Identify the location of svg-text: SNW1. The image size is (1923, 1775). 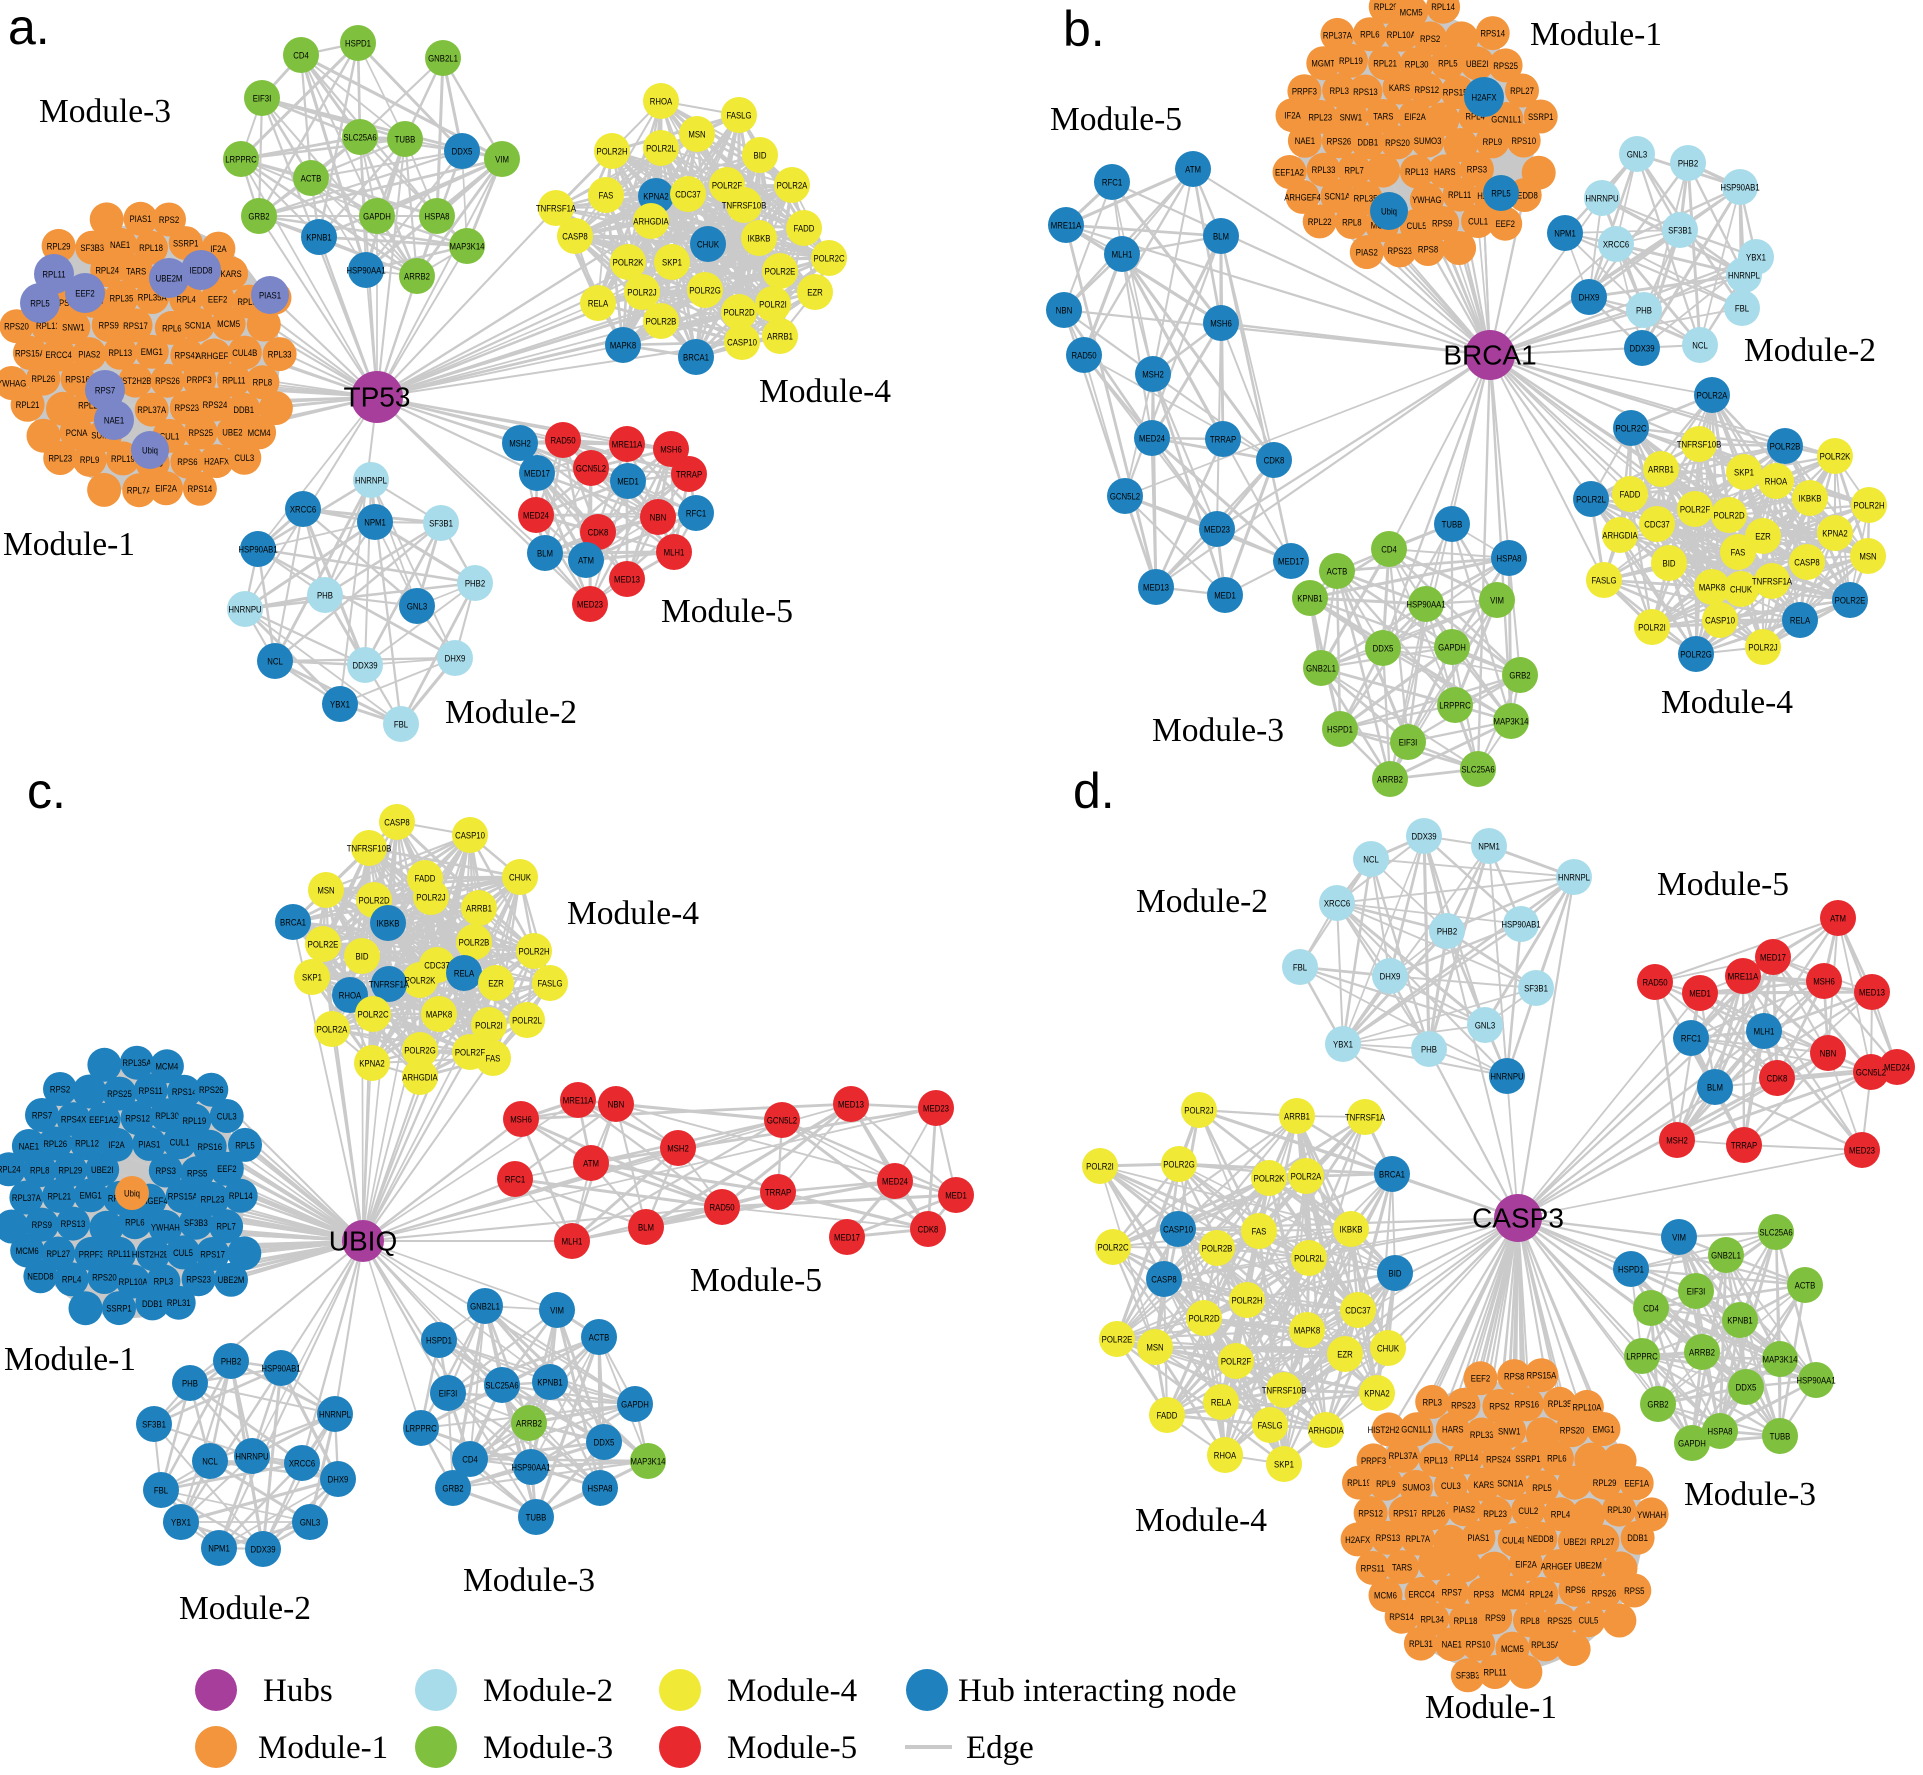
(73, 327).